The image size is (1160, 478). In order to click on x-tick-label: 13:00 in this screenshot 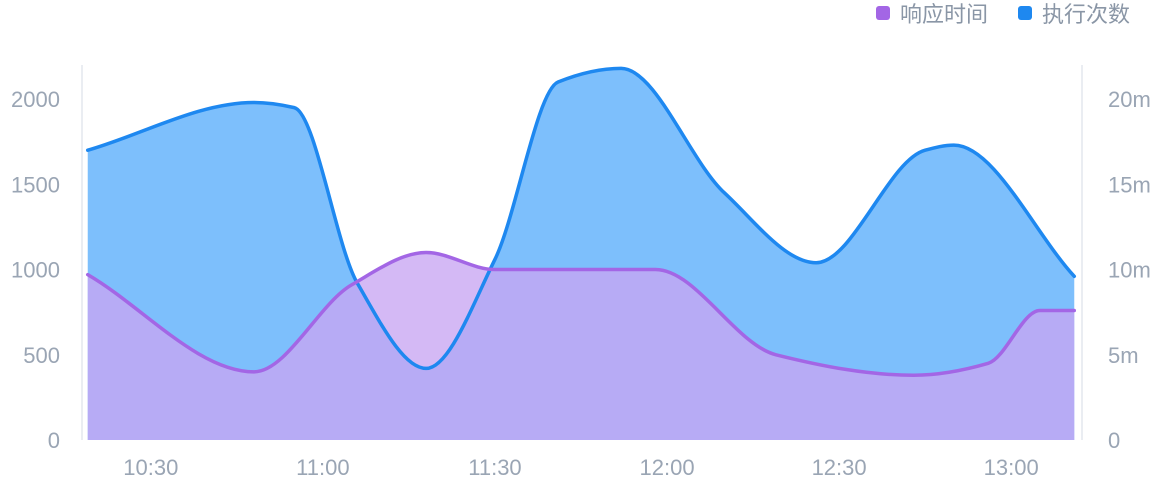, I will do `click(1011, 466)`.